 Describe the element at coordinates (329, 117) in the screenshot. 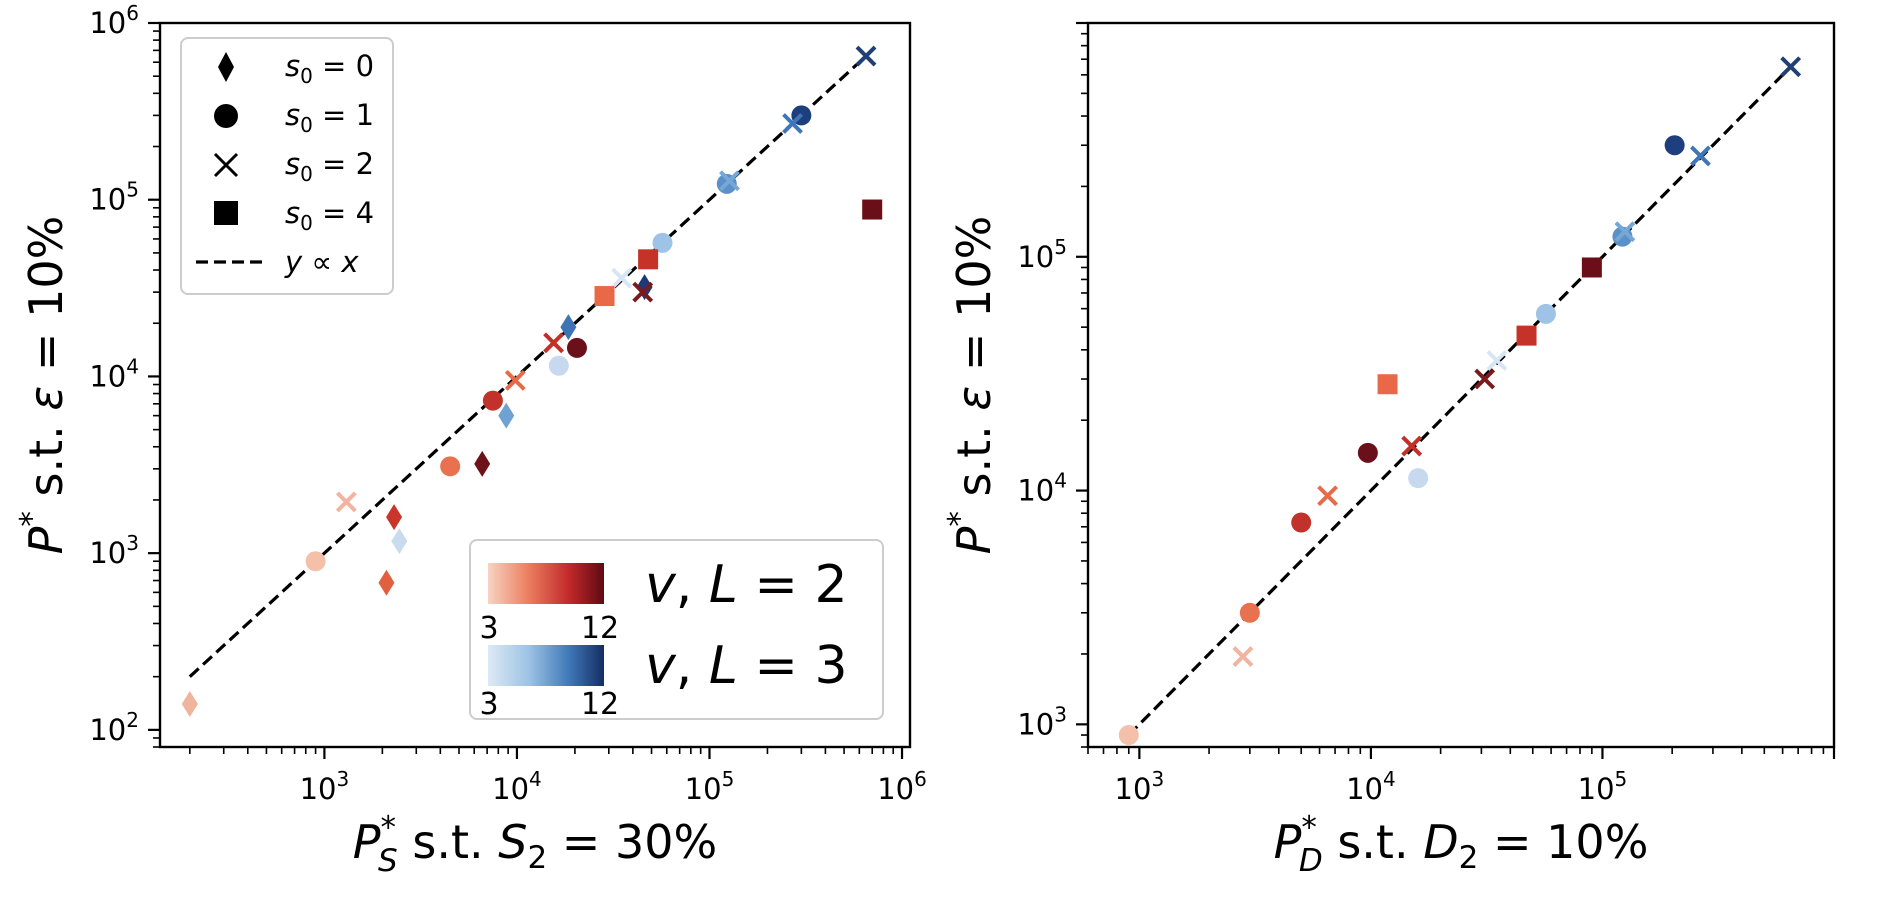

I see `legend-label-s0-1: s0 = 1` at that location.